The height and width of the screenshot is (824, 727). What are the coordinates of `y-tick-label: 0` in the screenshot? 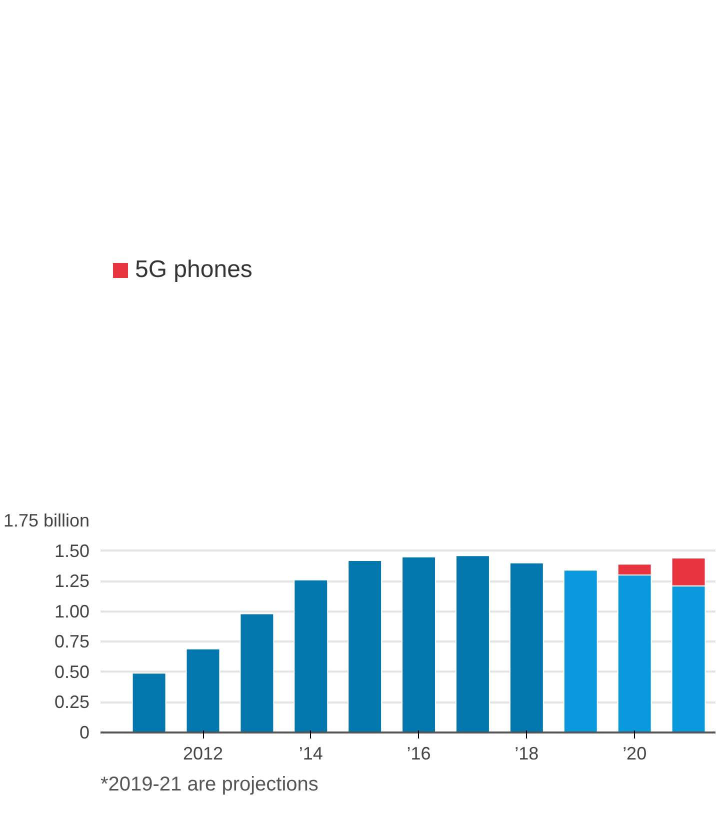 It's located at (84, 732).